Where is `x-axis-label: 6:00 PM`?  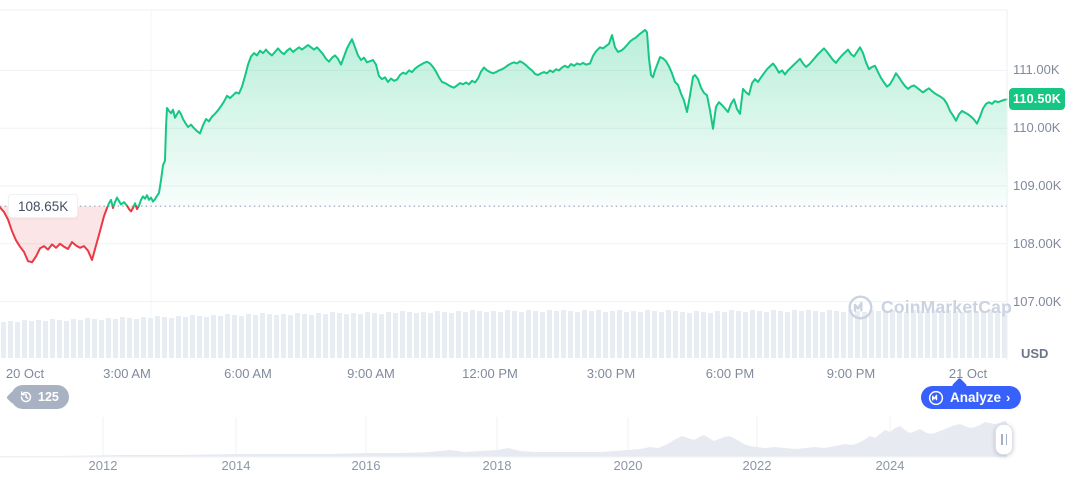 x-axis-label: 6:00 PM is located at coordinates (730, 373).